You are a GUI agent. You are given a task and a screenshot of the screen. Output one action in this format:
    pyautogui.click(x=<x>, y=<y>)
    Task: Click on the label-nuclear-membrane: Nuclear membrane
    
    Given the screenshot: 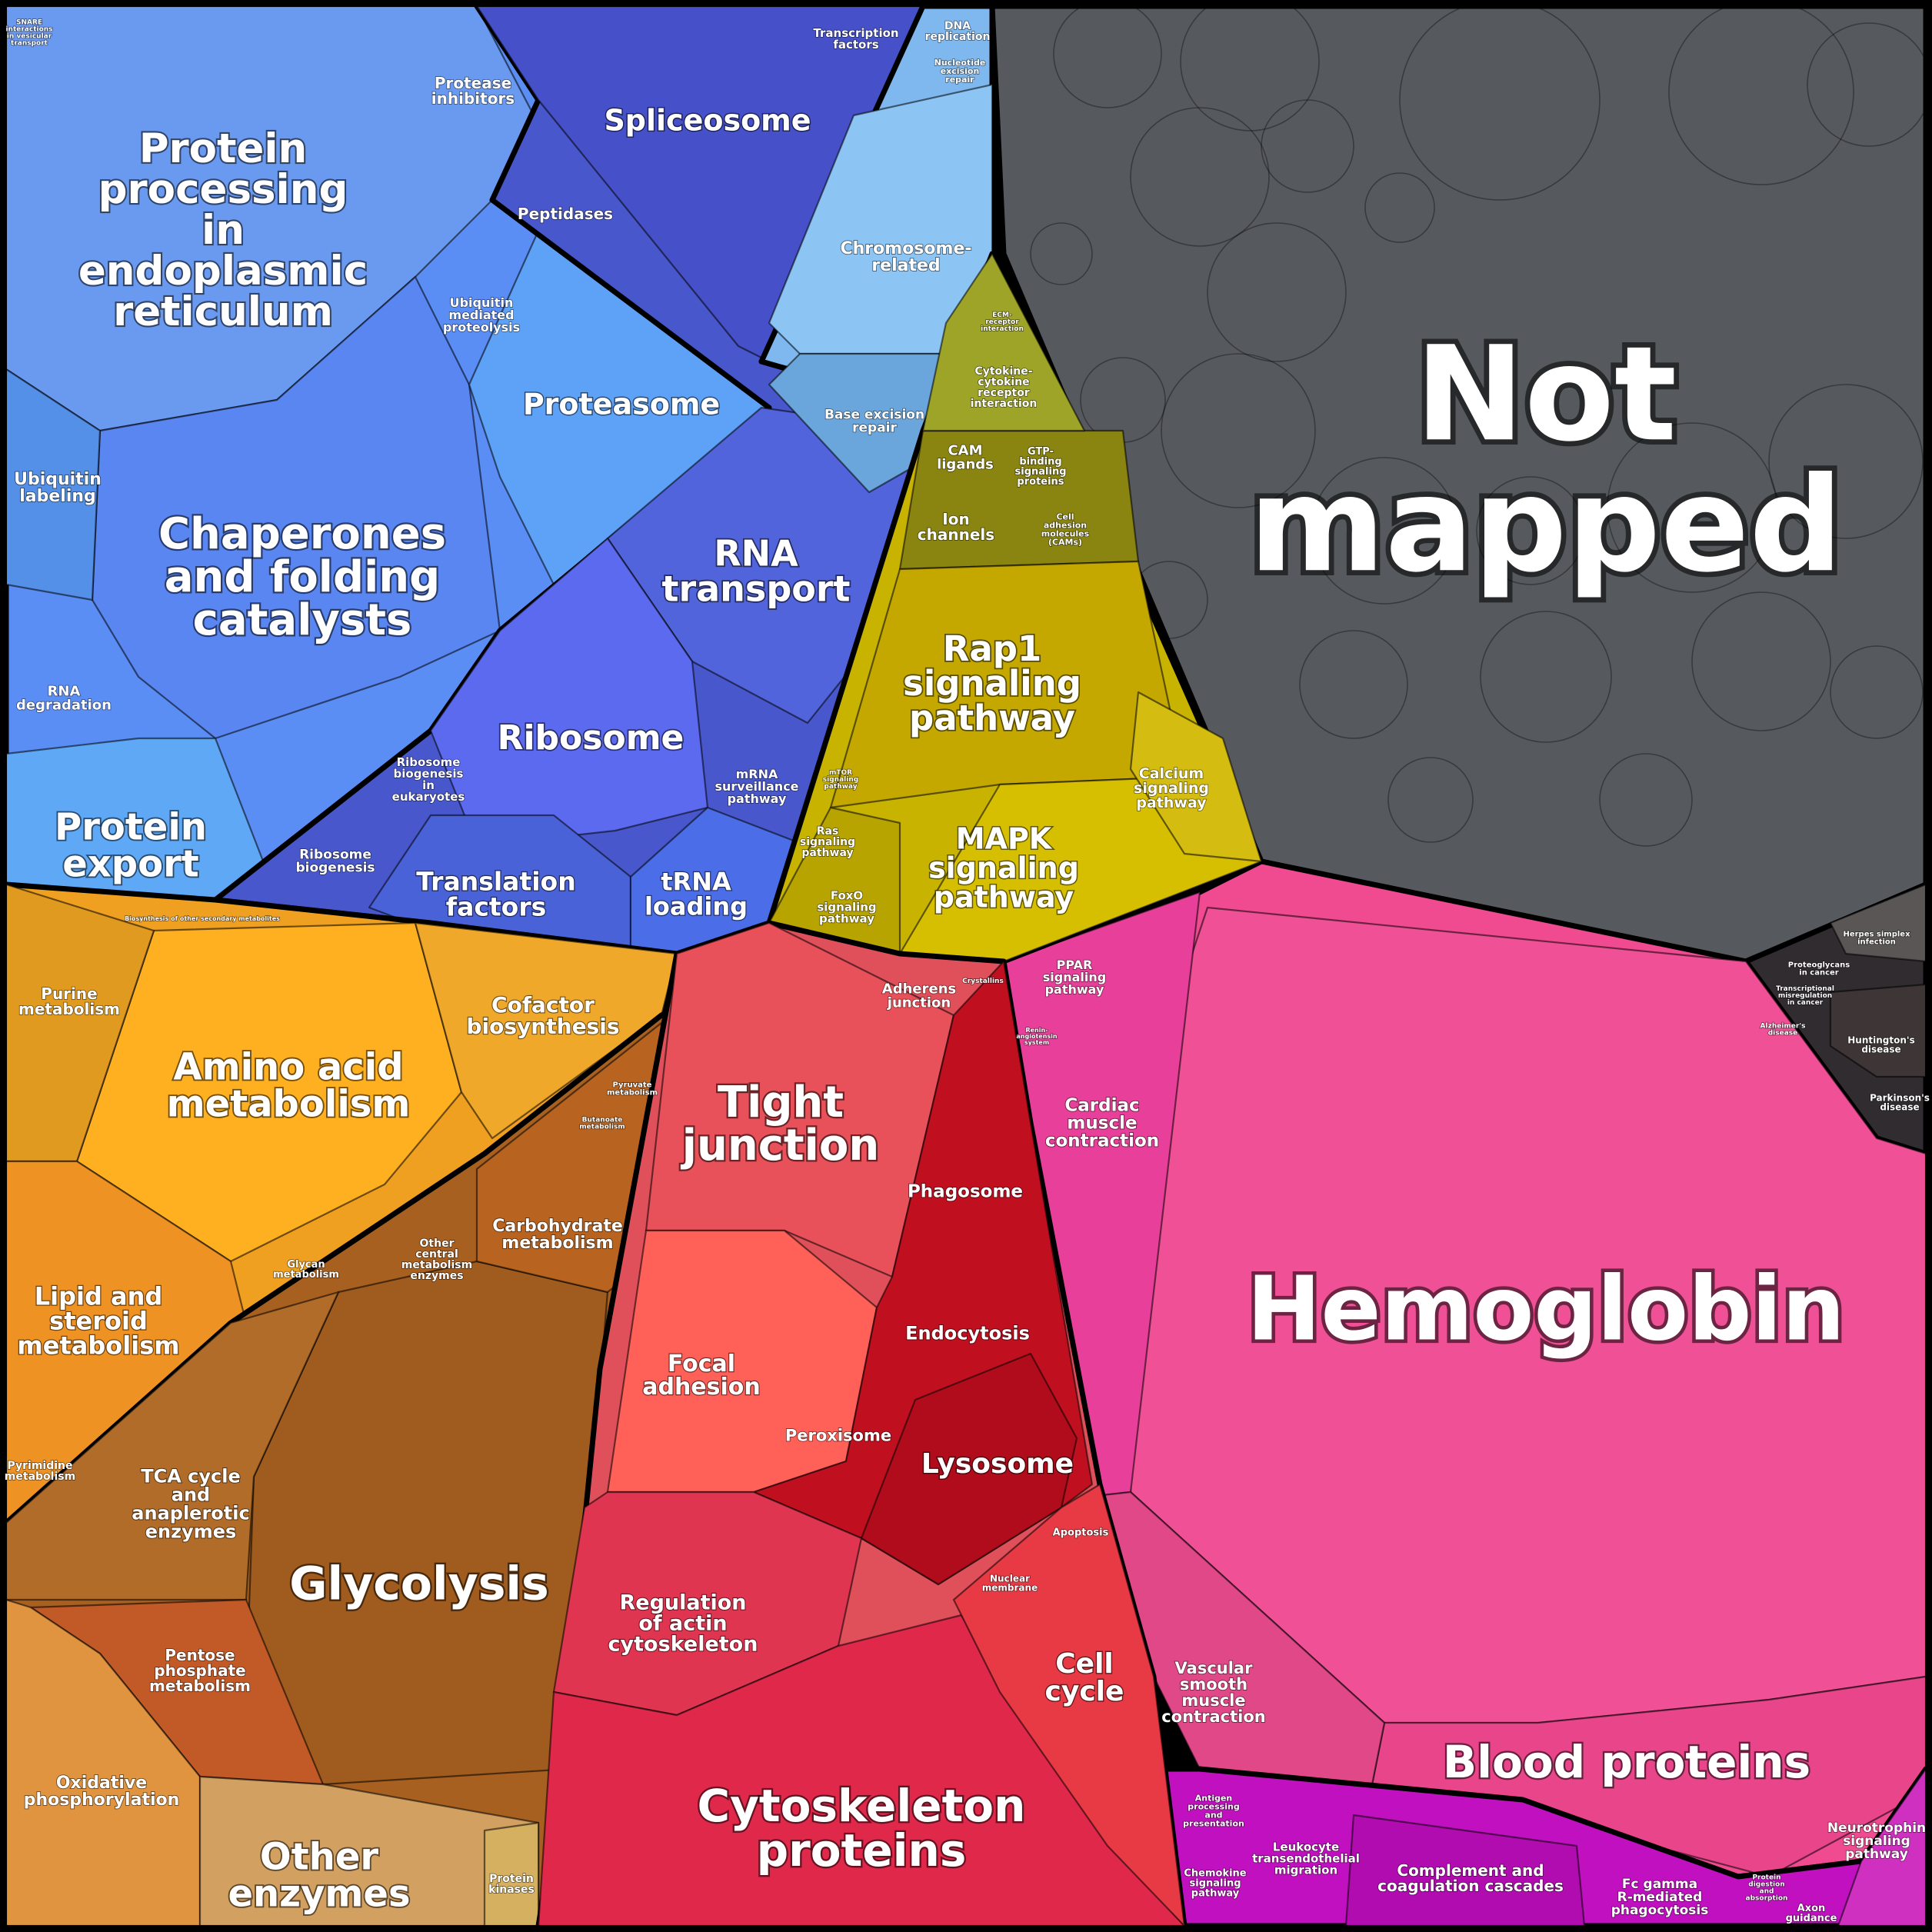 What is the action you would take?
    pyautogui.click(x=1010, y=1583)
    